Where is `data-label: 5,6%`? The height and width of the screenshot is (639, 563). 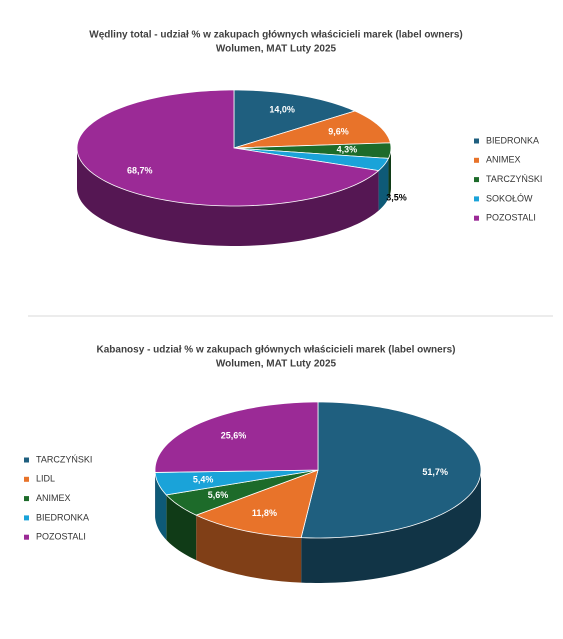
data-label: 5,6% is located at coordinates (218, 495).